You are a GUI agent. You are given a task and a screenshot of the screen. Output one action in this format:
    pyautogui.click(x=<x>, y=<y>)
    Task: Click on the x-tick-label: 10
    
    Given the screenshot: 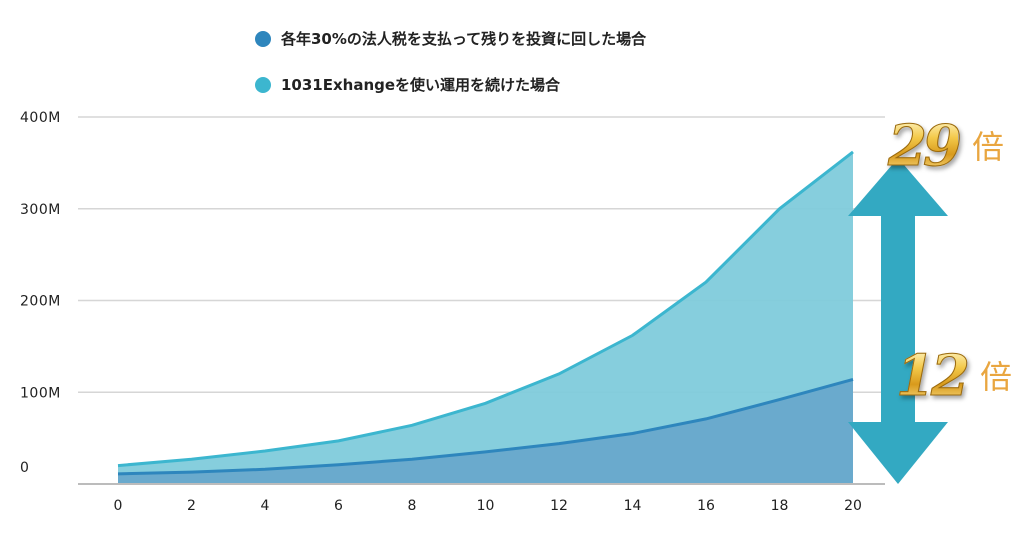 What is the action you would take?
    pyautogui.click(x=486, y=506)
    